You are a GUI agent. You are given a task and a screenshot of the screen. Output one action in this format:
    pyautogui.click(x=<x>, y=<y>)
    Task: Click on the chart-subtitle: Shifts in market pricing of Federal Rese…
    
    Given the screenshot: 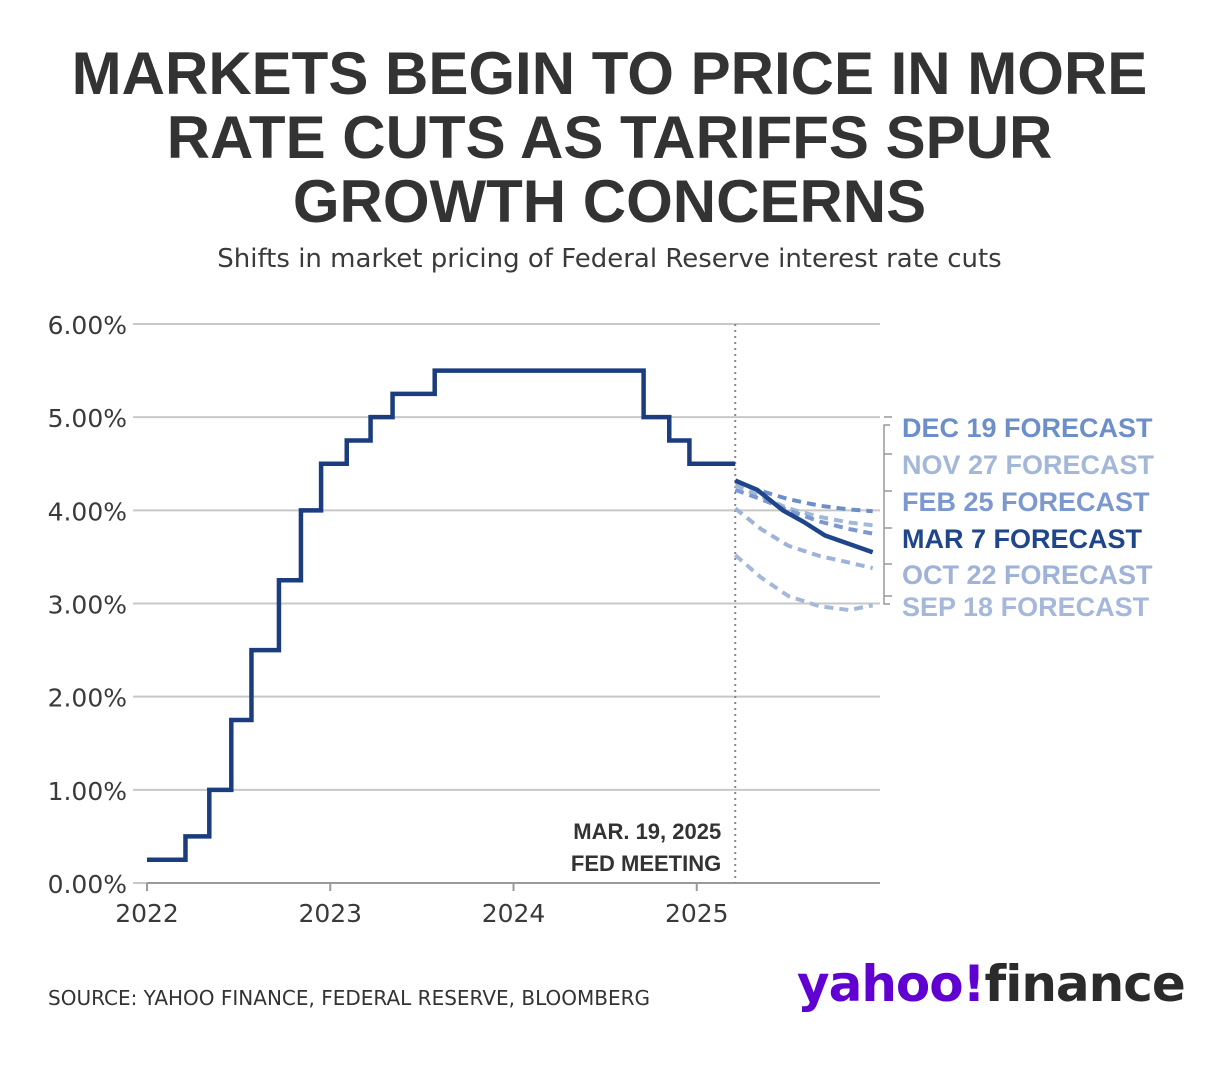 What is the action you would take?
    pyautogui.click(x=609, y=259)
    